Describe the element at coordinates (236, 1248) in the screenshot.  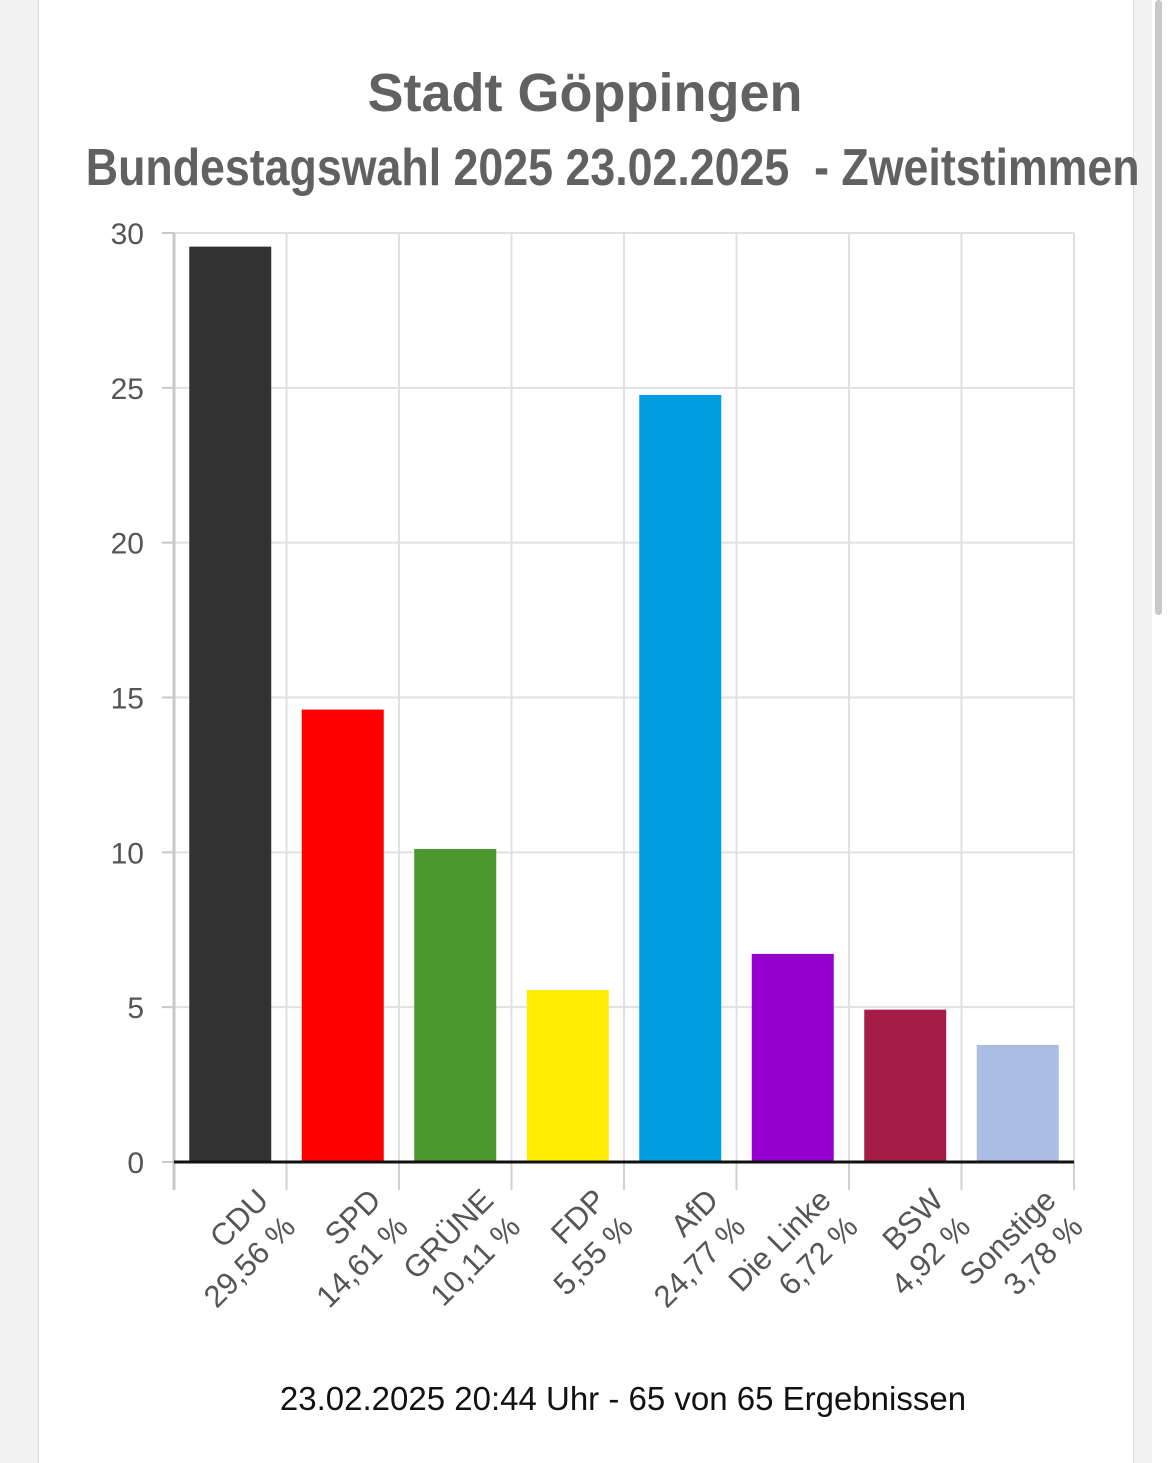
I see `x-category-label: CDU29,56 %` at that location.